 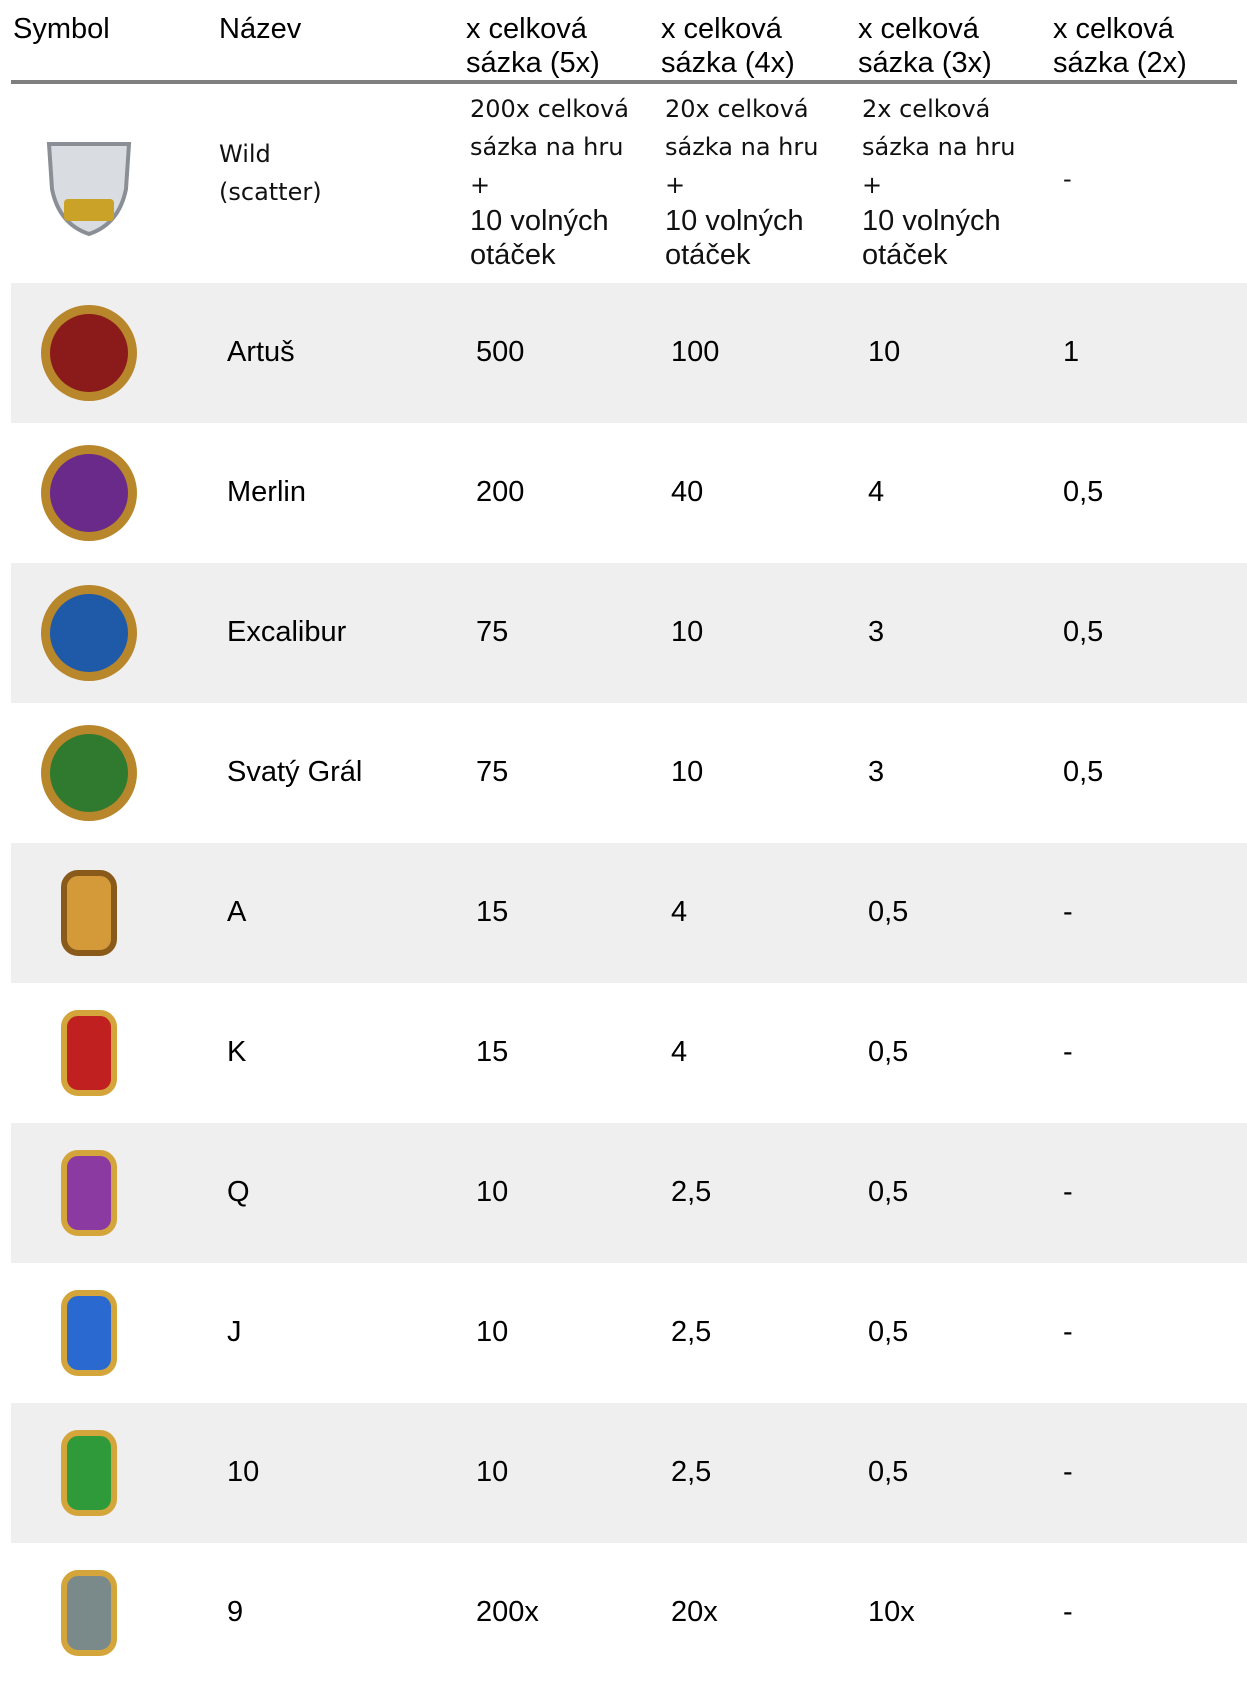 What do you see at coordinates (270, 173) in the screenshot?
I see `symbol-name: Wild (scatter)` at bounding box center [270, 173].